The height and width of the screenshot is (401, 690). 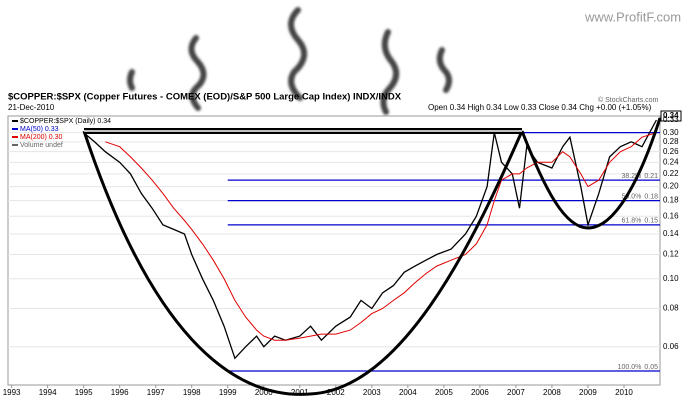 What do you see at coordinates (372, 392) in the screenshot?
I see `x-tick-label: 2003` at bounding box center [372, 392].